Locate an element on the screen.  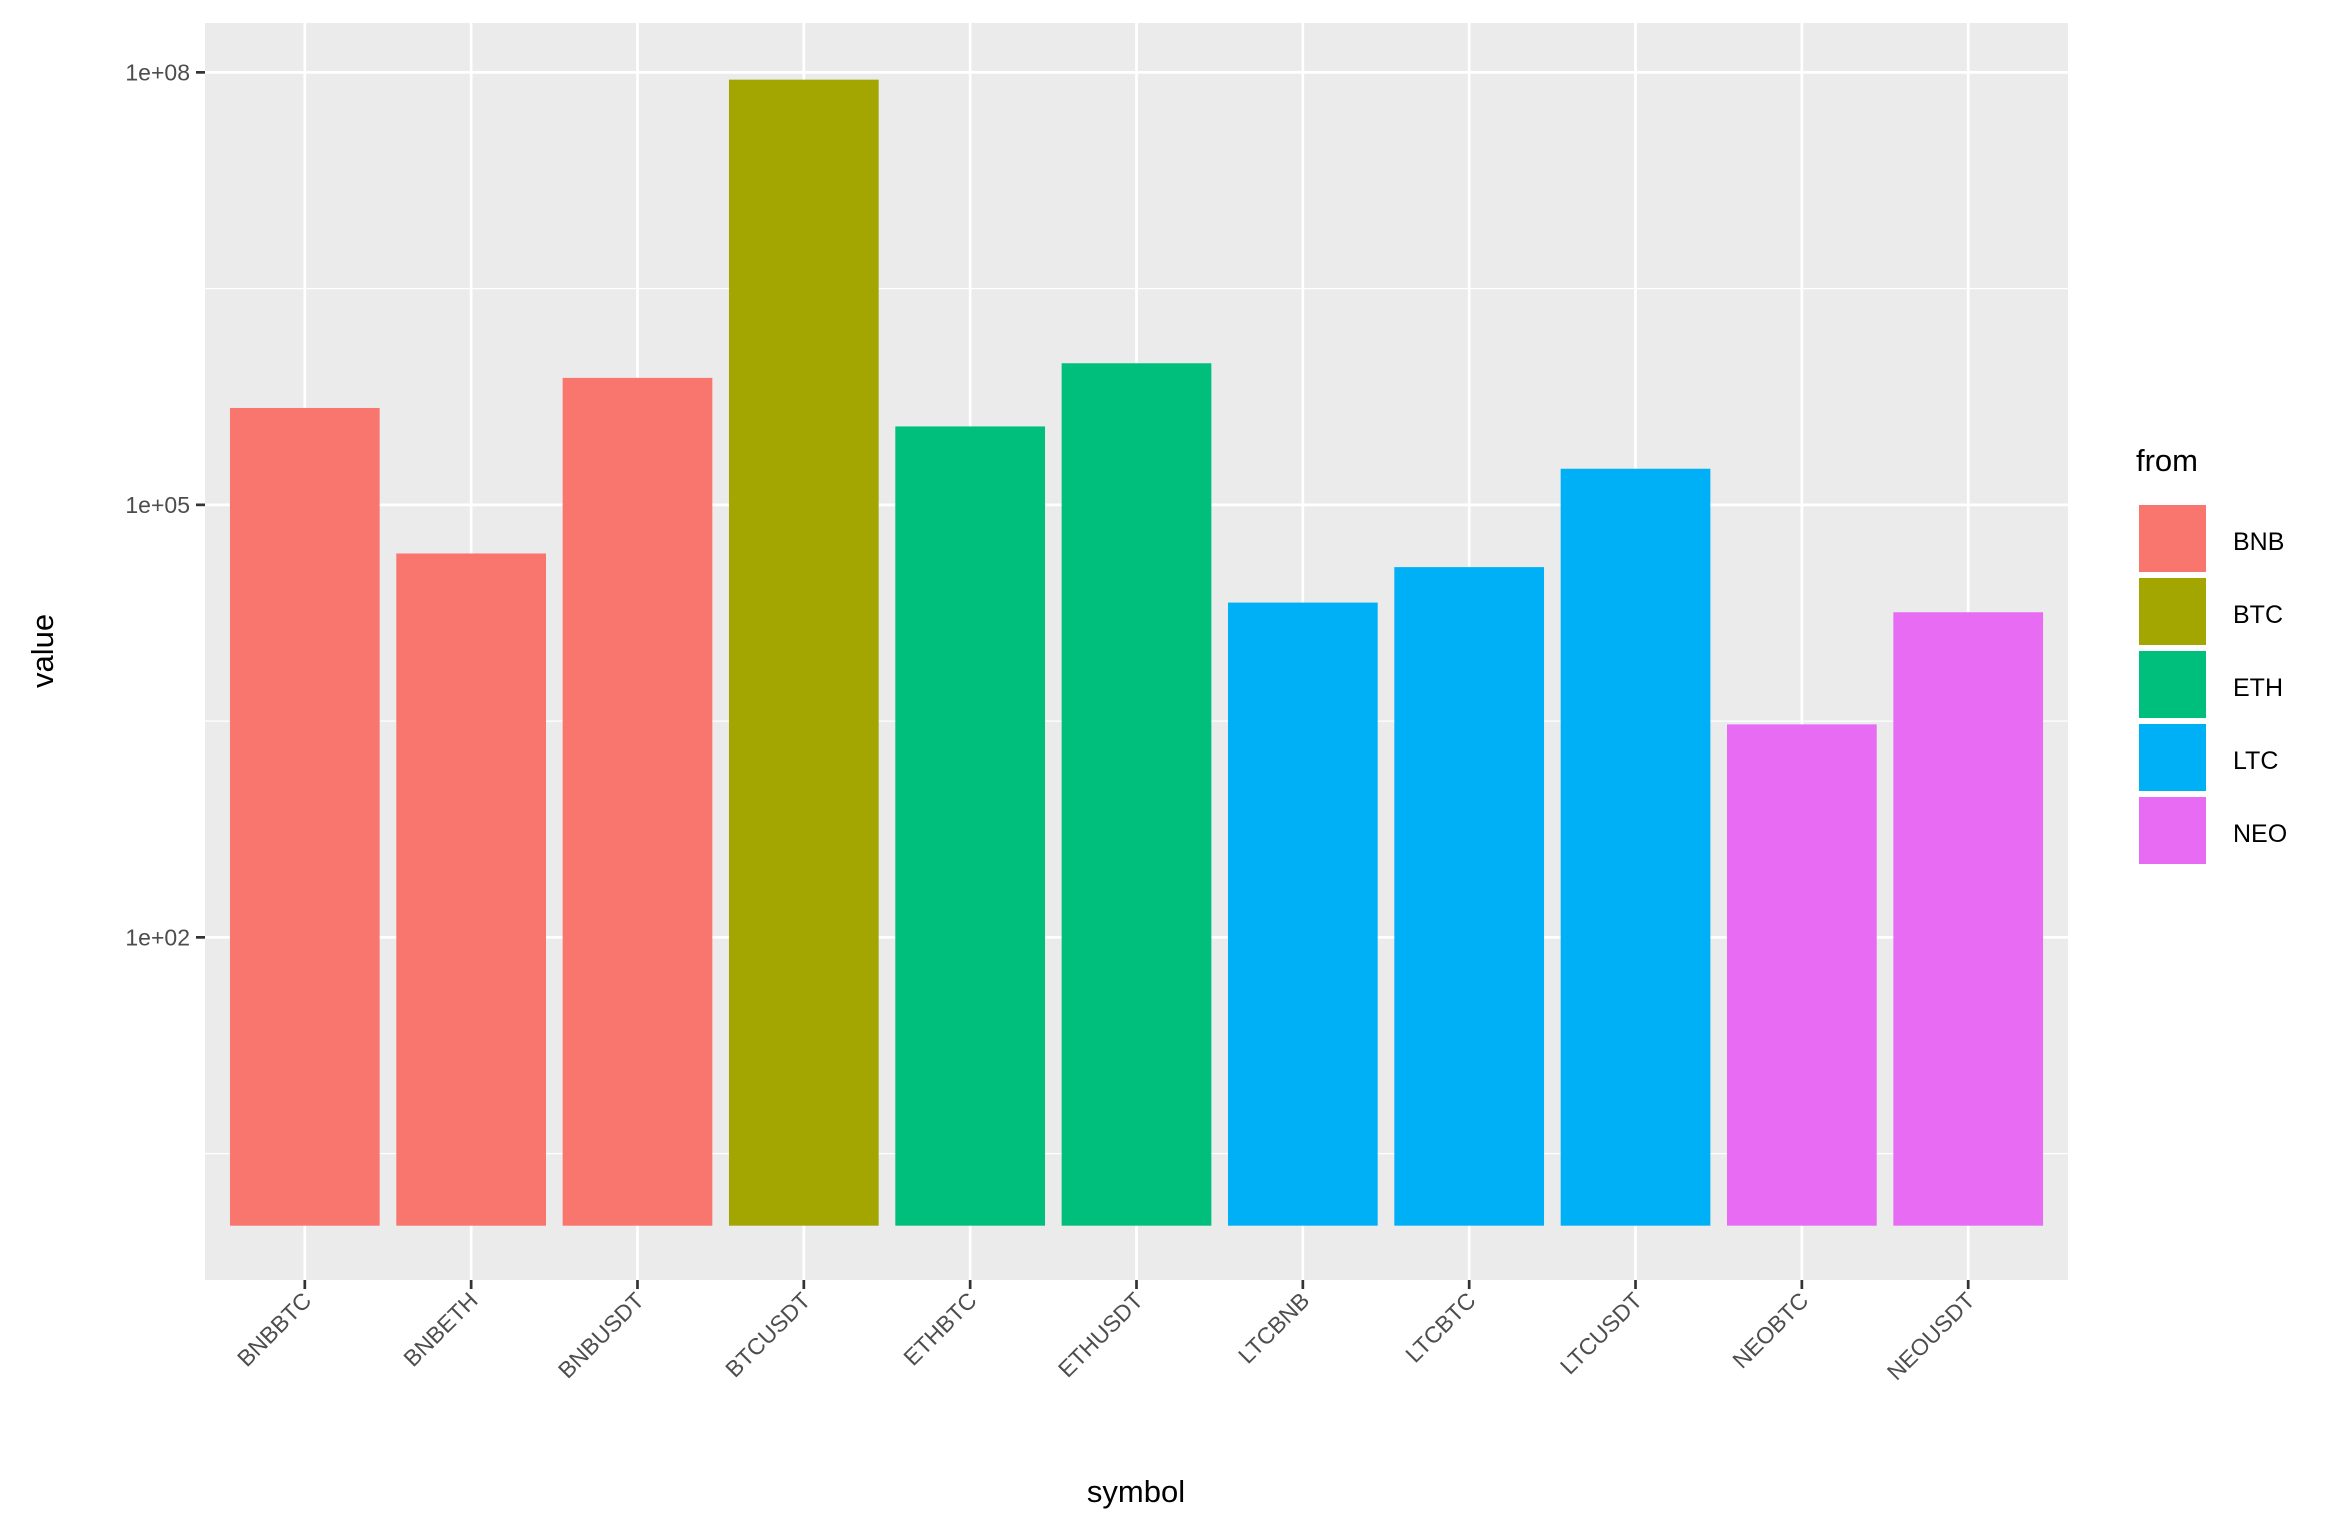
bar-bnbbtc is located at coordinates (304, 816).